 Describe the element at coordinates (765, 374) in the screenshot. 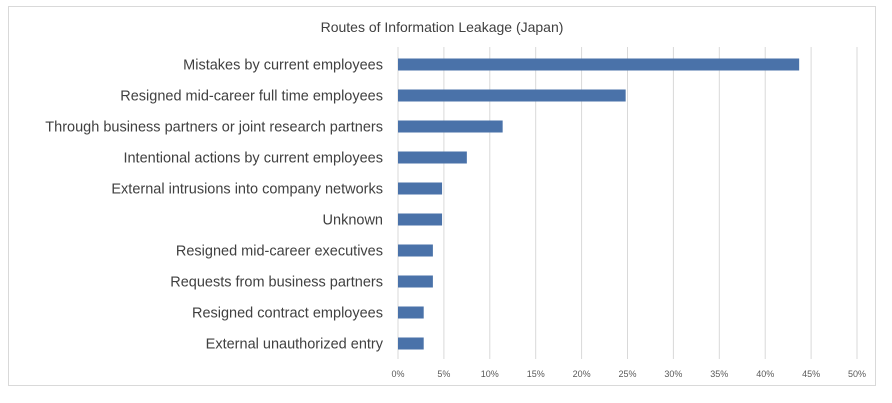

I see `x-tick-label: 40%` at that location.